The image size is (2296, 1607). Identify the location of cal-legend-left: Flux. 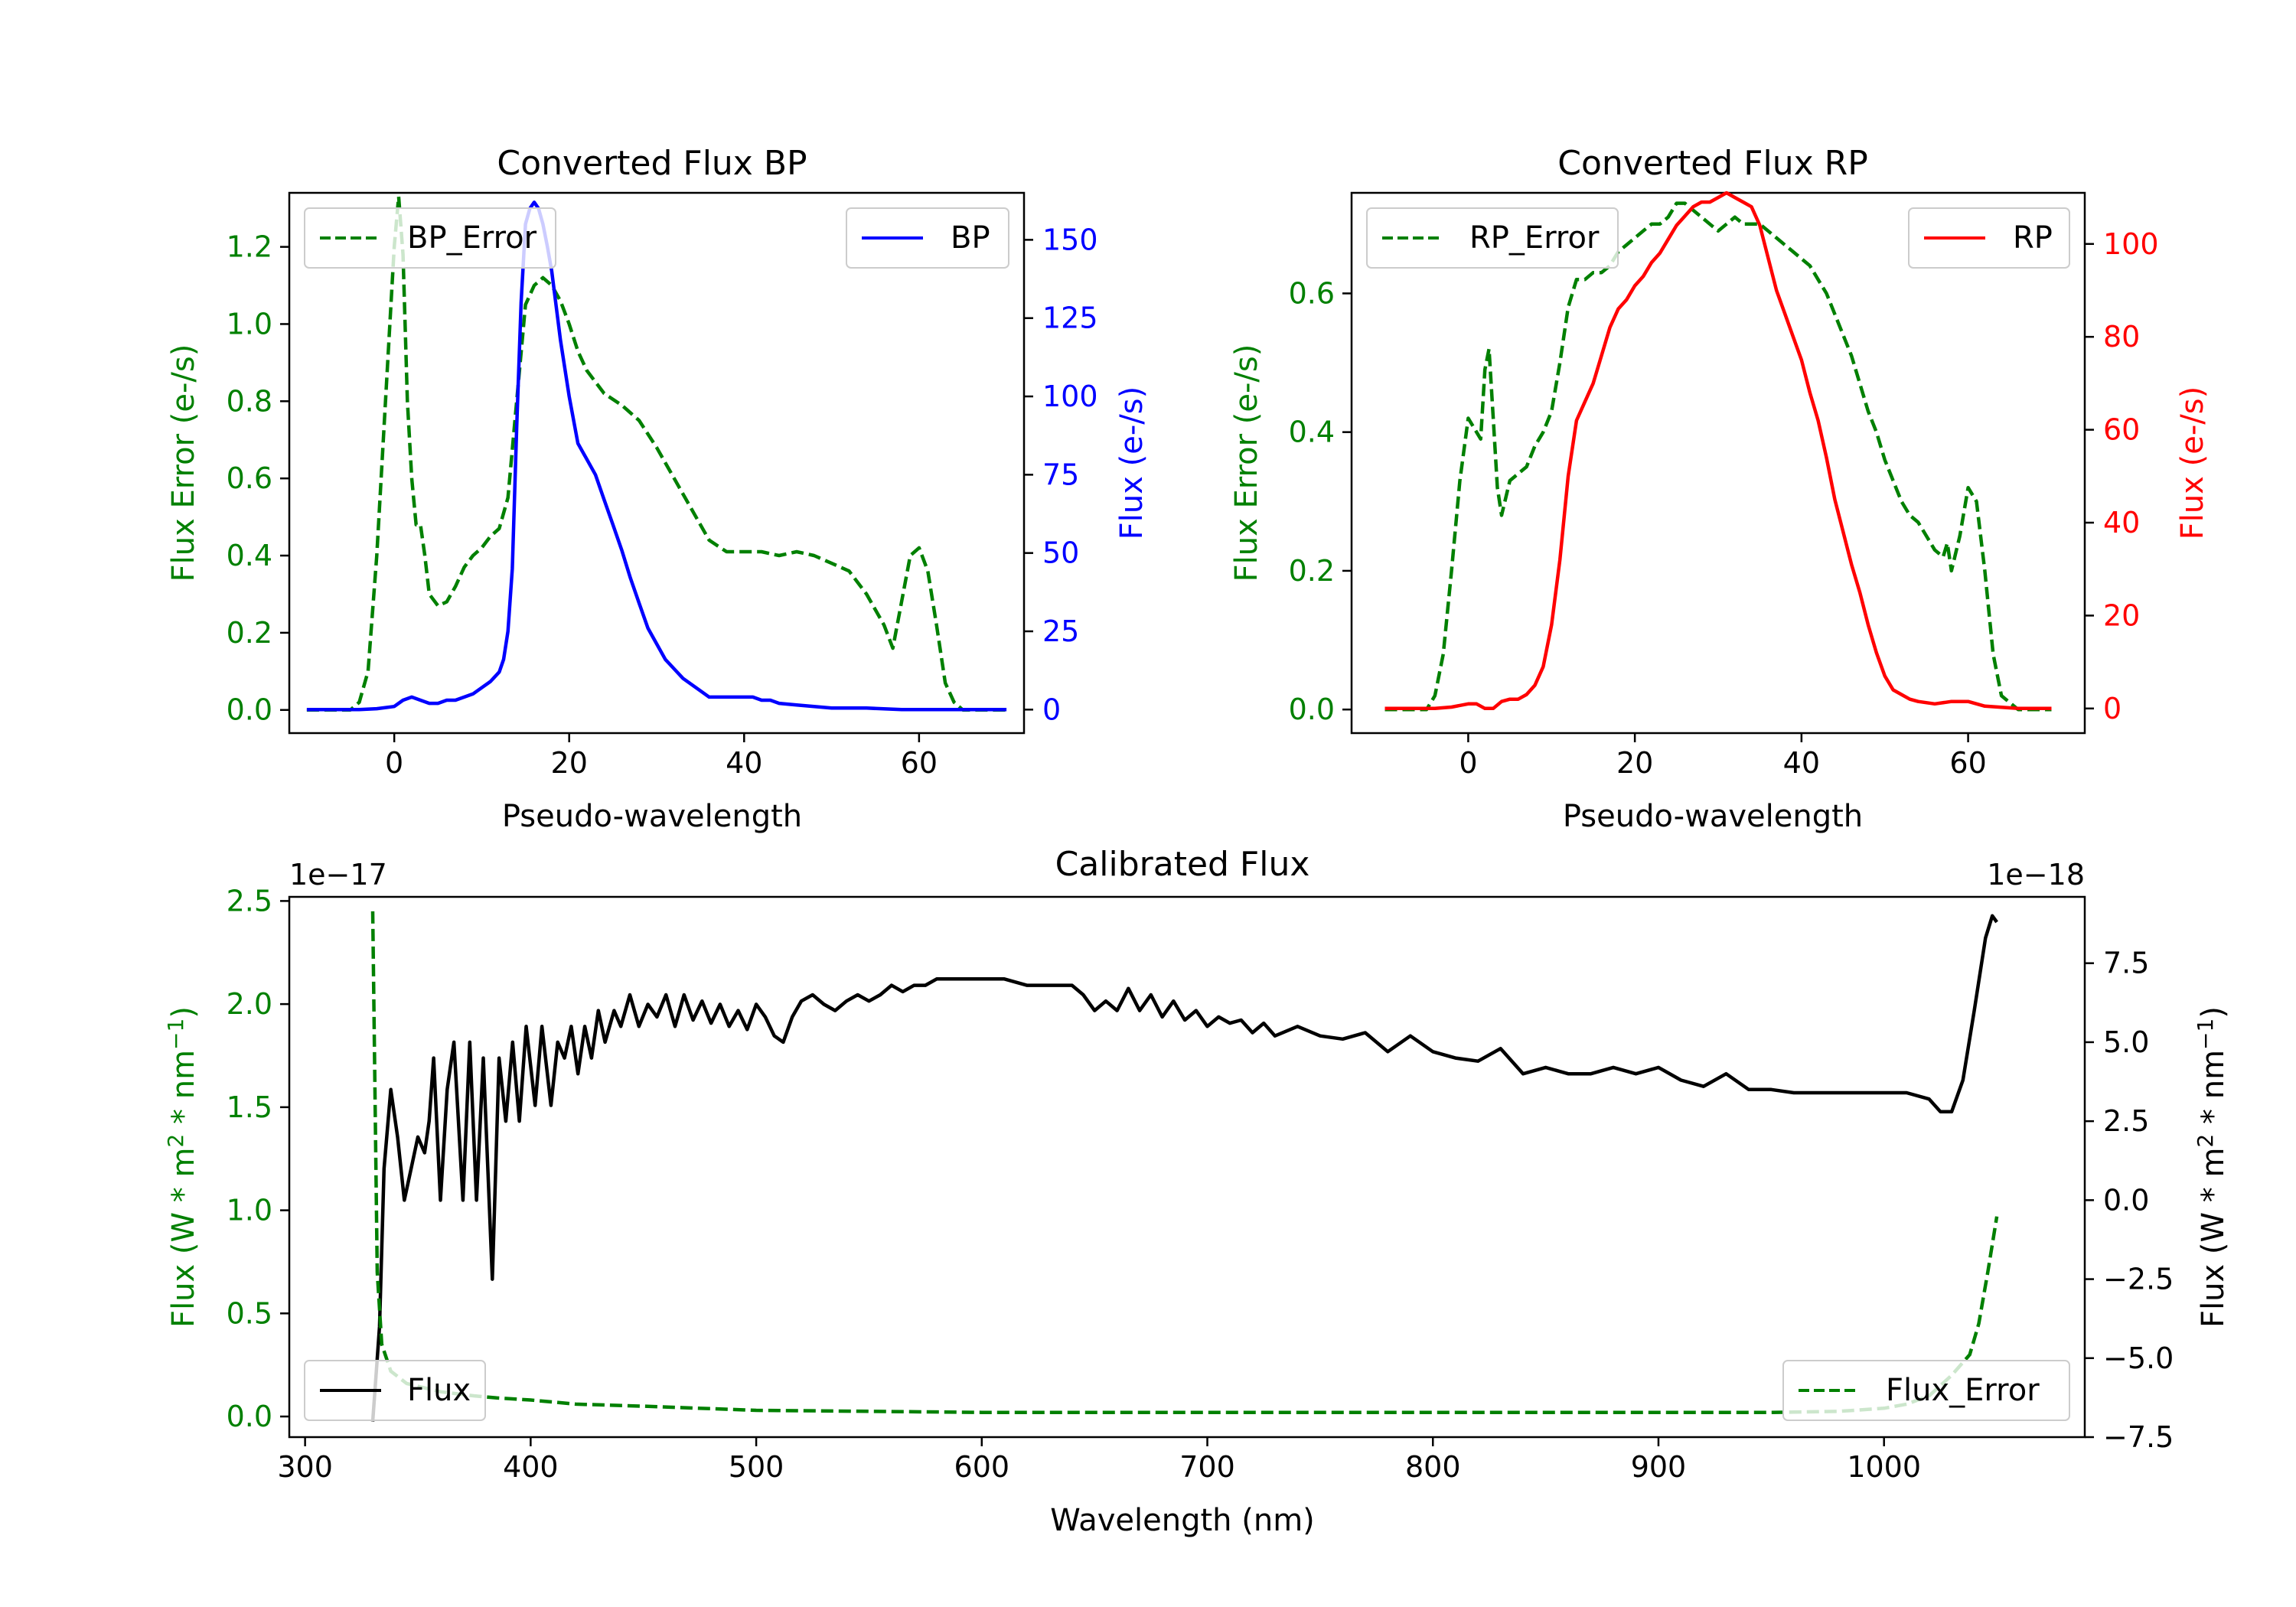
(395, 1390).